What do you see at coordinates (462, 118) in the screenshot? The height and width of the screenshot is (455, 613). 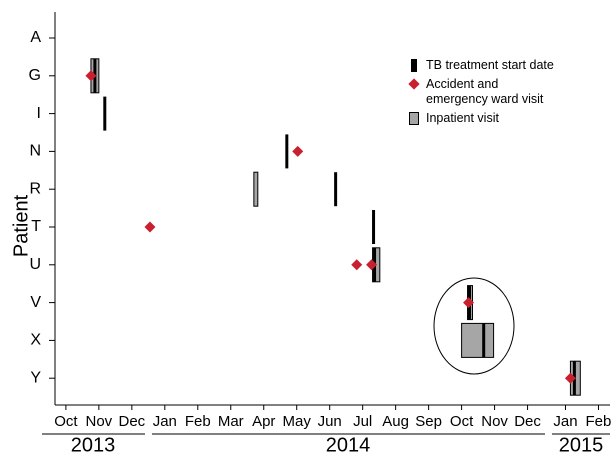 I see `legend-label: Inpatient visit` at bounding box center [462, 118].